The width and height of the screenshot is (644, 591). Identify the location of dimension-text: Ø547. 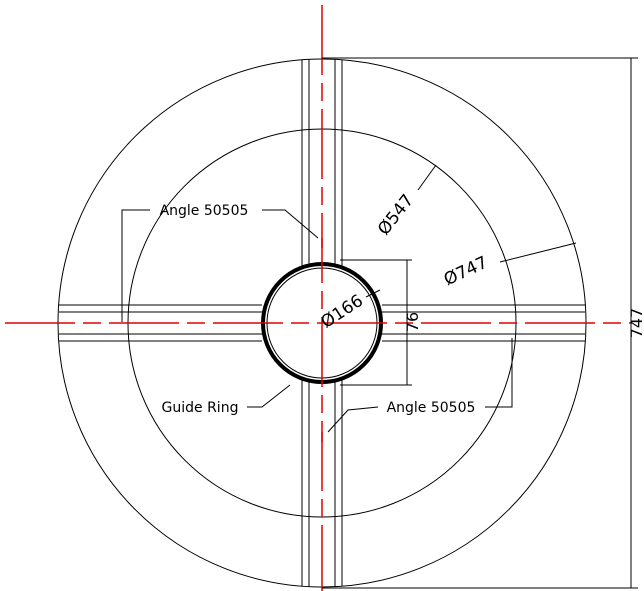
(396, 215).